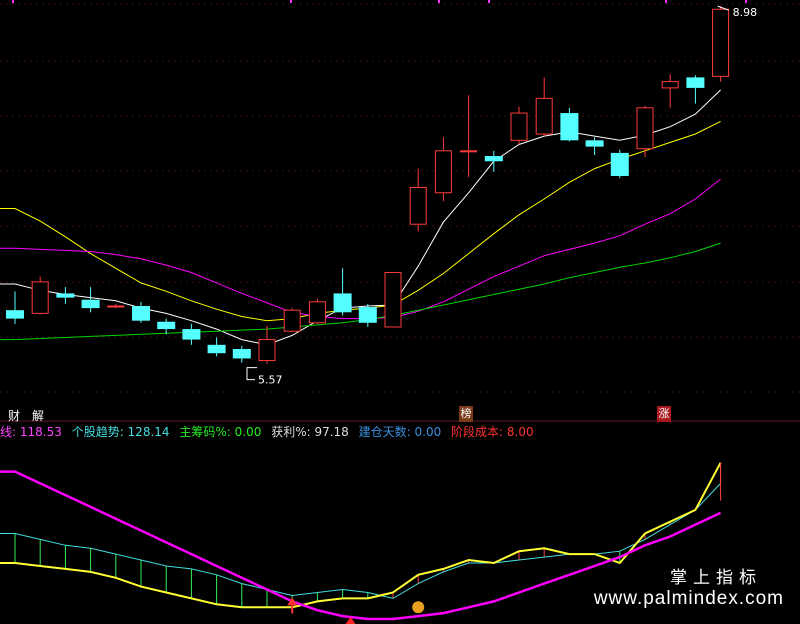  What do you see at coordinates (418, 607) in the screenshot?
I see `coin-marker` at bounding box center [418, 607].